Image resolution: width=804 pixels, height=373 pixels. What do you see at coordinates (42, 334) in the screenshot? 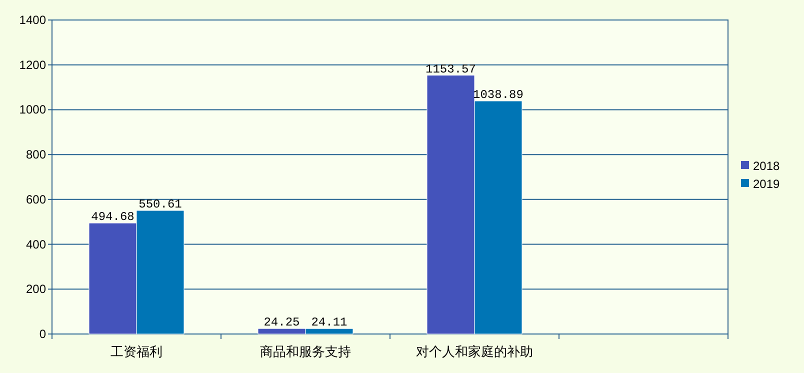
I see `y-tick-label: 0` at bounding box center [42, 334].